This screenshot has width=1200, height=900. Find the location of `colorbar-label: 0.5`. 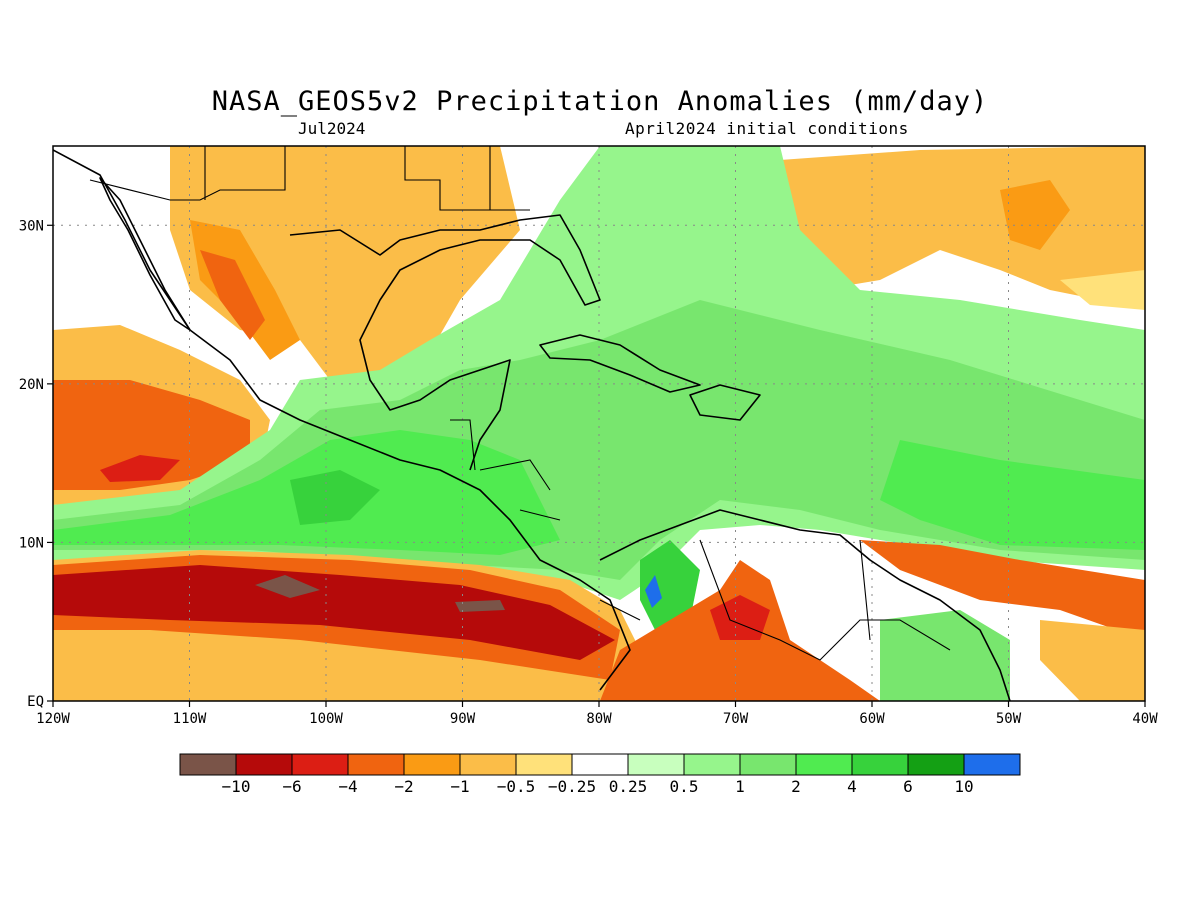

colorbar-label: 0.5 is located at coordinates (684, 786).